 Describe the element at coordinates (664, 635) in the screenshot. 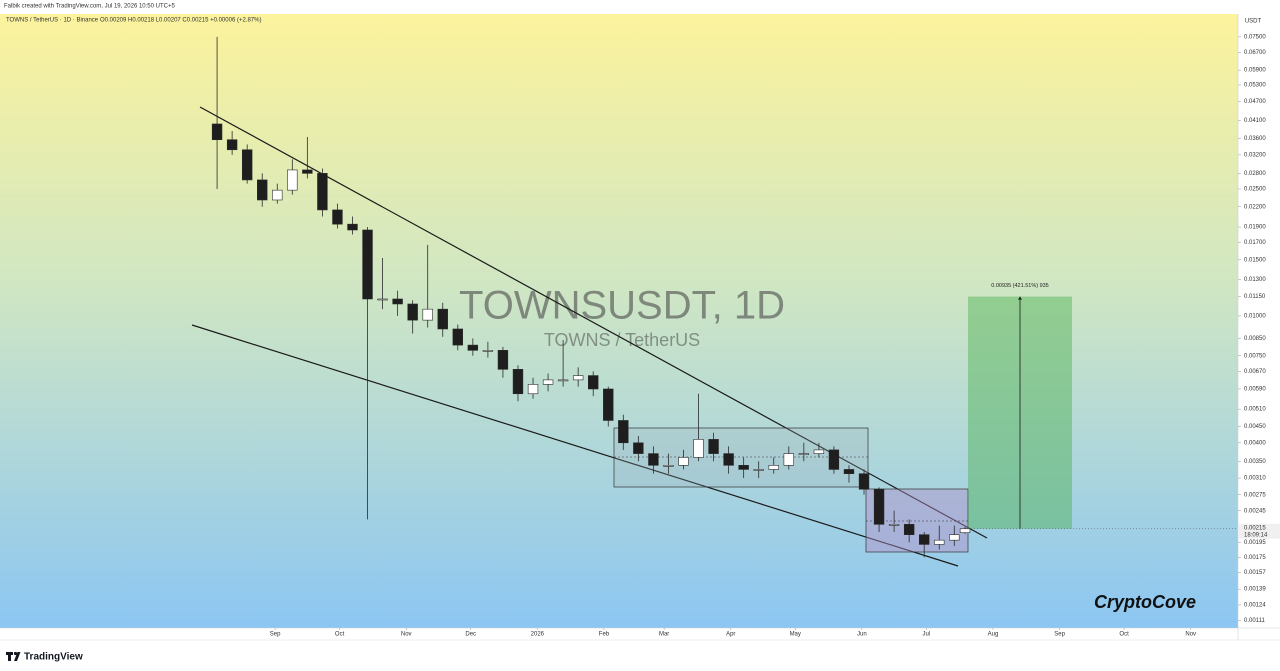

I see `x-tick-label: Mar` at that location.